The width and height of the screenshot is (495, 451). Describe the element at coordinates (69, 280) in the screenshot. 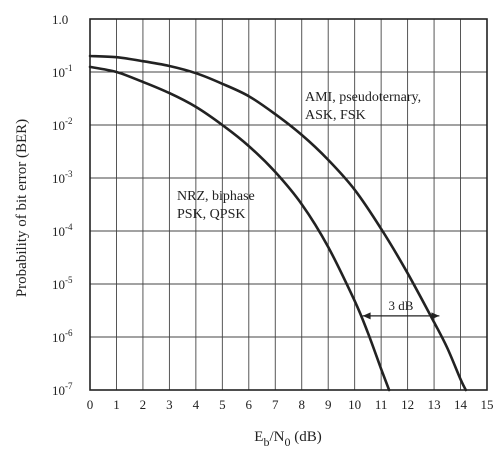

I see `y-tick-exponent: -5` at that location.